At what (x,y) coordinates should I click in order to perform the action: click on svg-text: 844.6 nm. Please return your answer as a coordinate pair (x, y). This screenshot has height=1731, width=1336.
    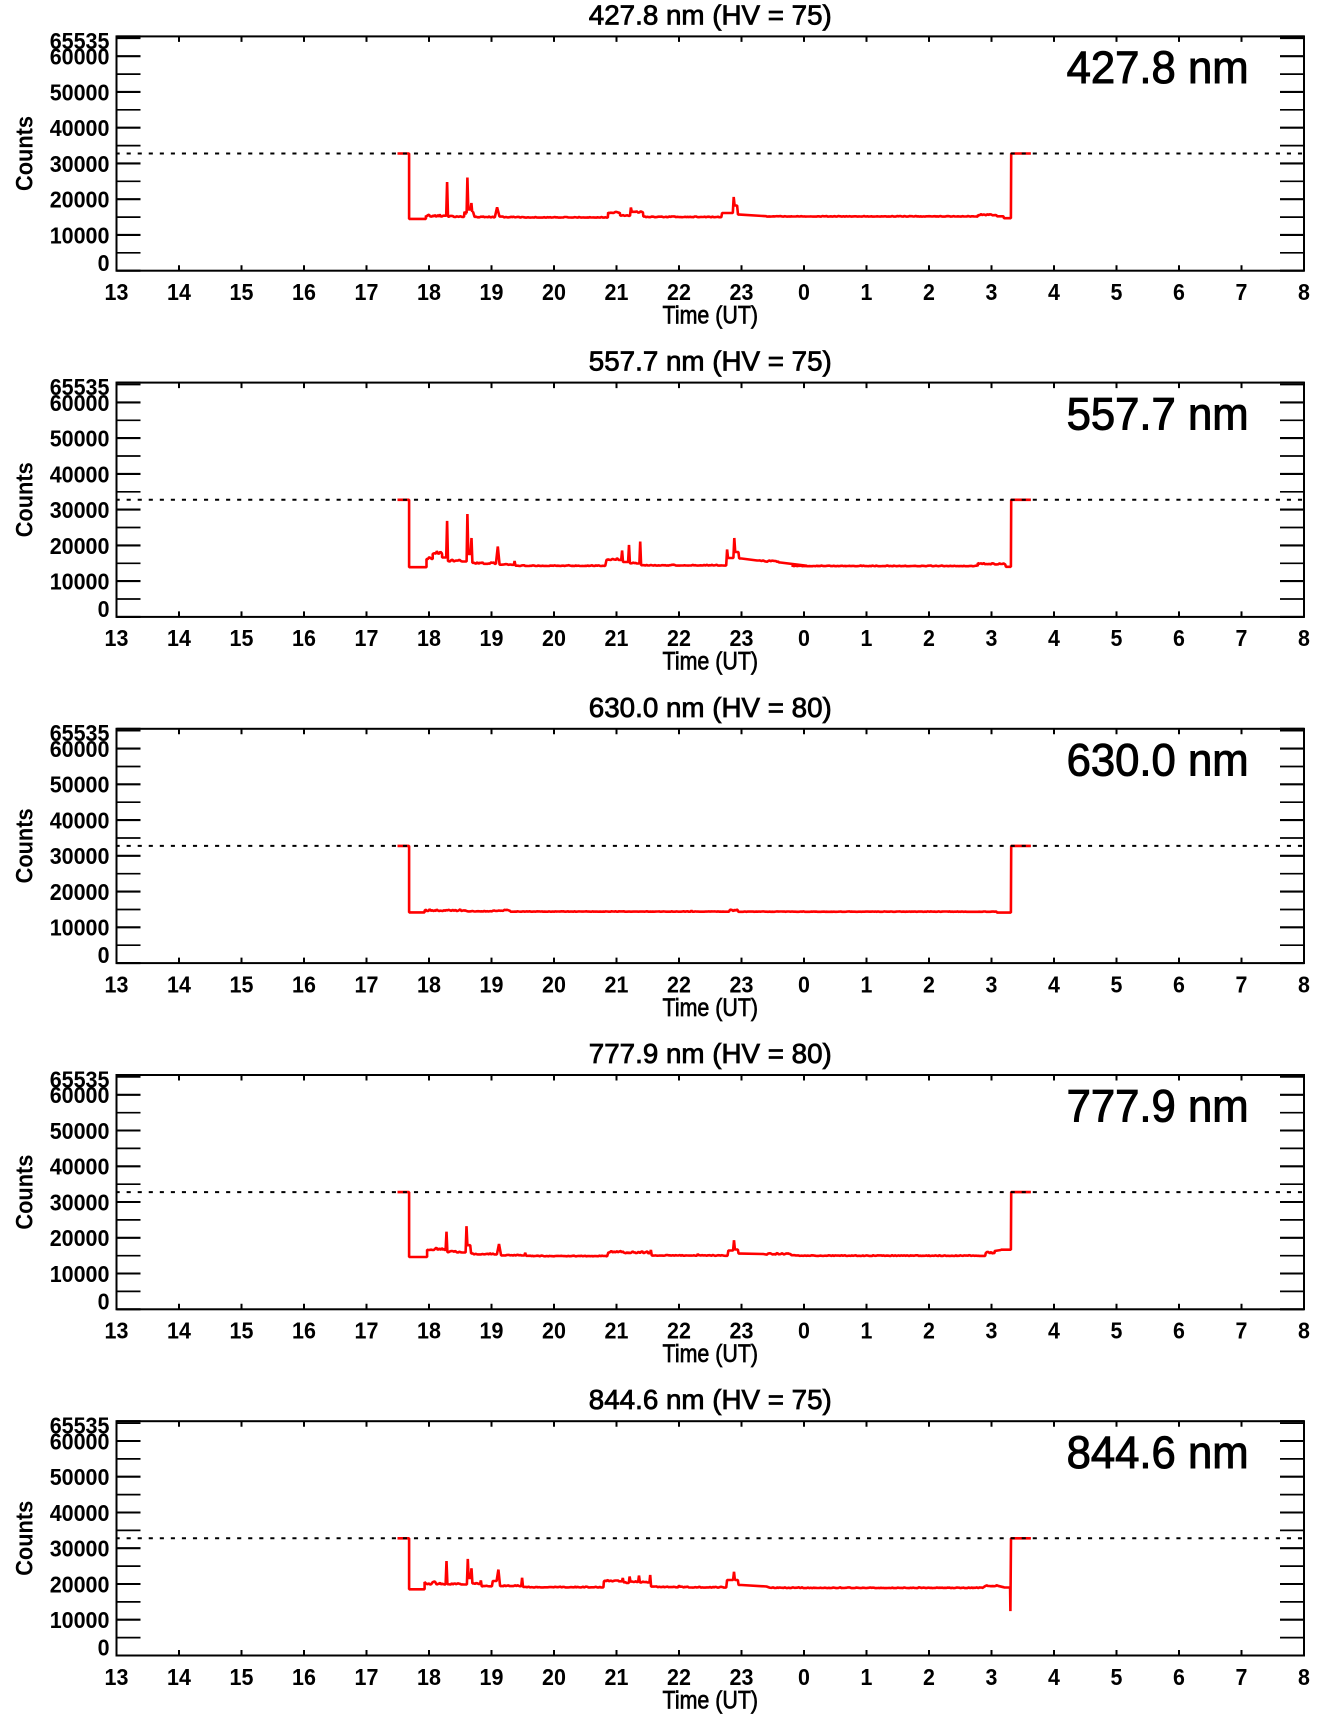
    Looking at the image, I should click on (1158, 1452).